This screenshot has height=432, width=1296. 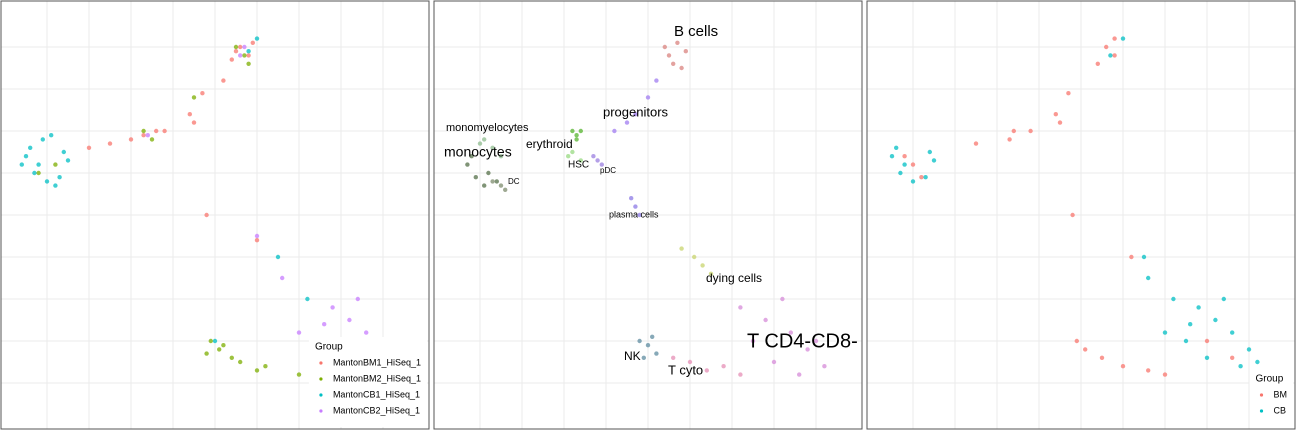 I want to click on cluster-label: monomyelocytes, so click(x=487, y=128).